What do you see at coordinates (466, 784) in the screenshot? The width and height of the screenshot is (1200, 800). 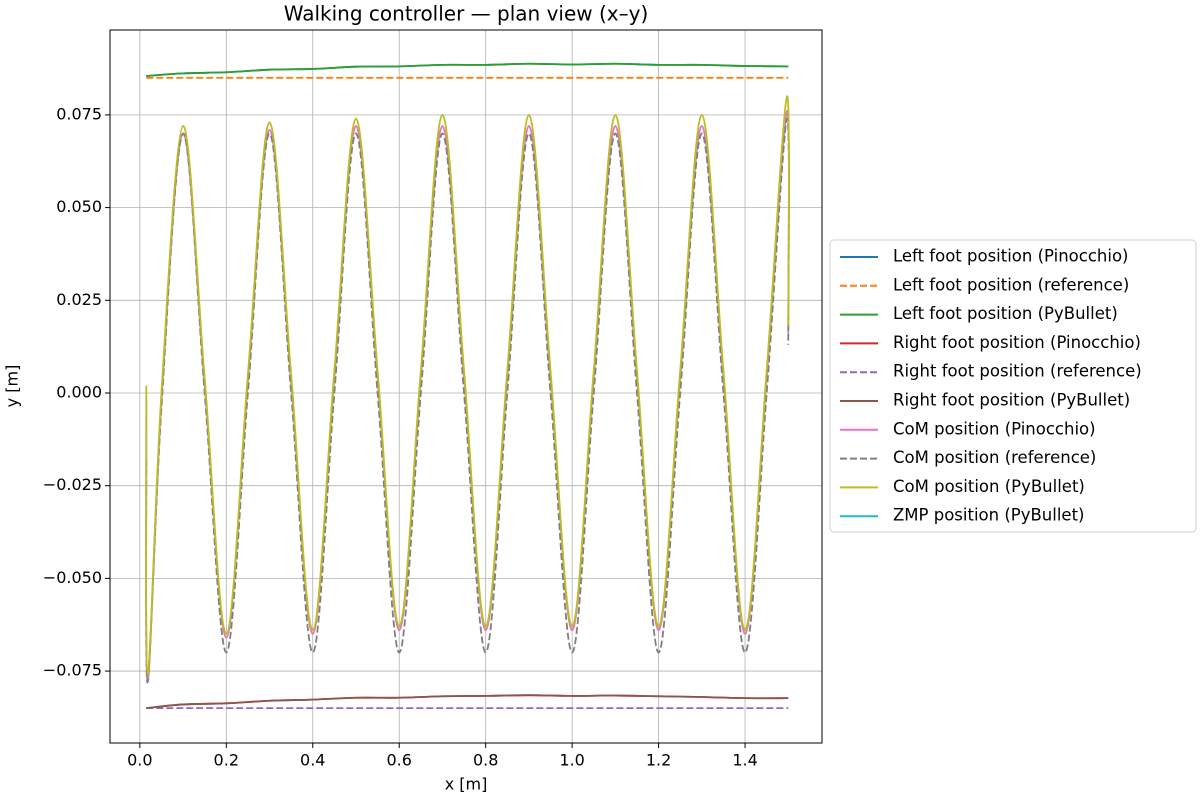 I see `x-axis-label: x [m]` at bounding box center [466, 784].